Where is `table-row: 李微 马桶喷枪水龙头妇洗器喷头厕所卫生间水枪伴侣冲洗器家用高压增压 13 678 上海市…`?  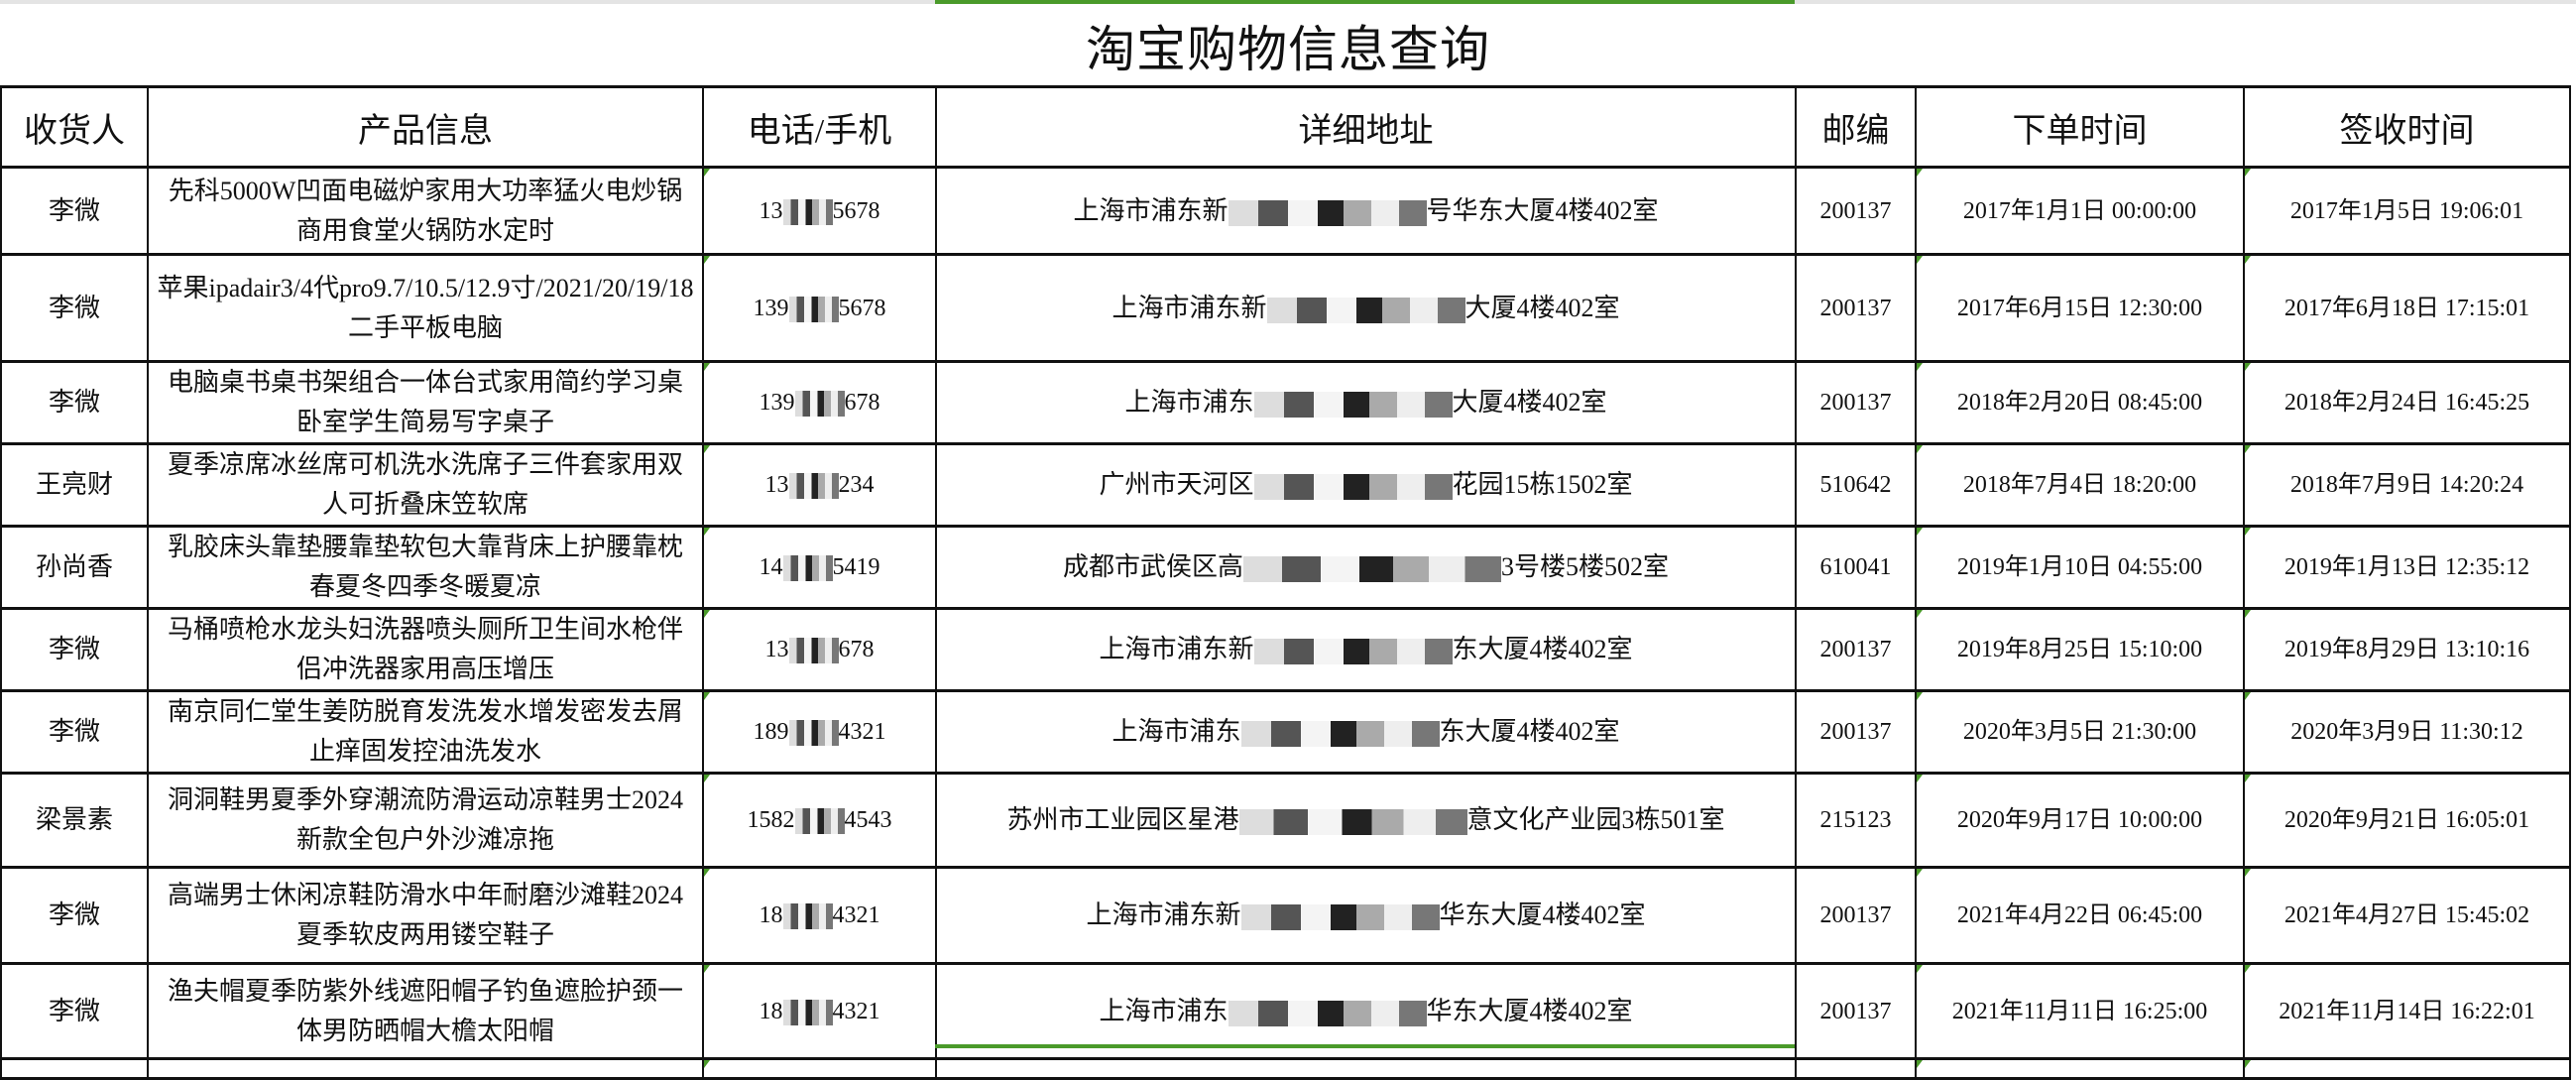 table-row: 李微 马桶喷枪水龙头妇洗器喷头厕所卫生间水枪伴侣冲洗器家用高压增压 13 678 上海市… is located at coordinates (1286, 649).